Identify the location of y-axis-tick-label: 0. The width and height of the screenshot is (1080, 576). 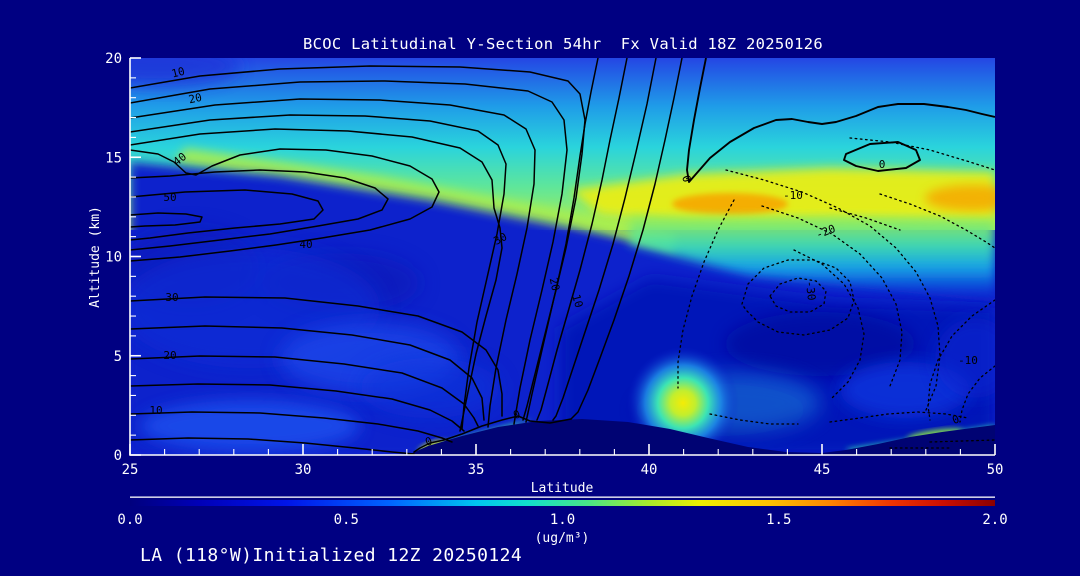
(118, 456).